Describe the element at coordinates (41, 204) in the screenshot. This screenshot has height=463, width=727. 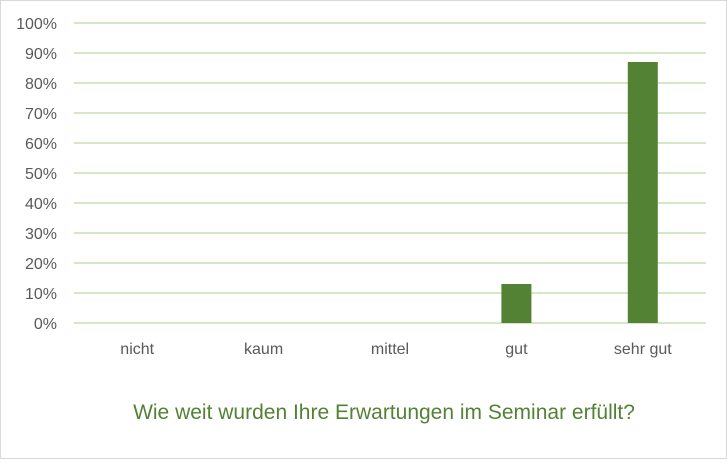
I see `y-tick-label: 40%` at that location.